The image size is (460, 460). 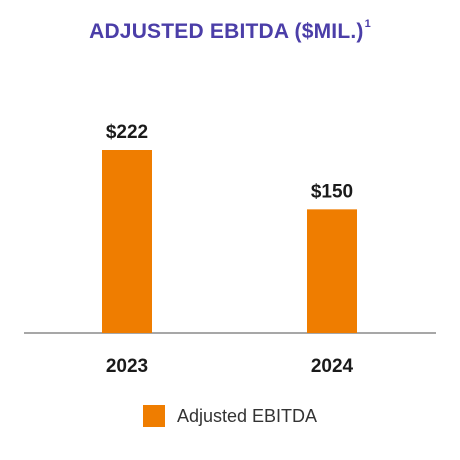 I want to click on data-label-2024: $150, so click(x=332, y=191).